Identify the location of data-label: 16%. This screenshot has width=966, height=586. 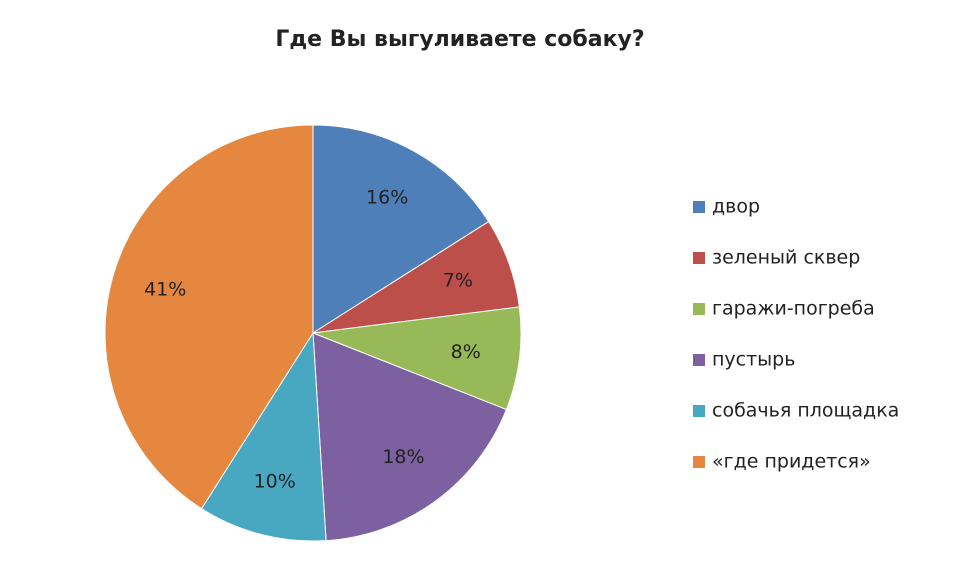
(387, 198).